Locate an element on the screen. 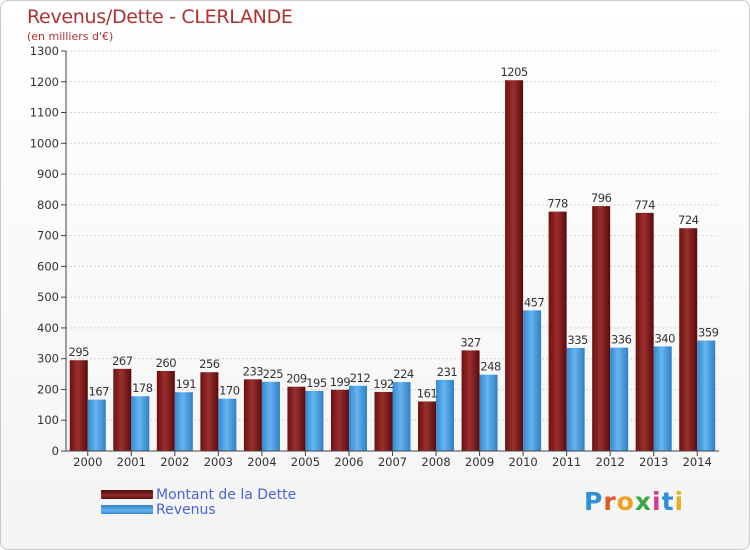 The width and height of the screenshot is (750, 550). bar-debt-2003 is located at coordinates (209, 411).